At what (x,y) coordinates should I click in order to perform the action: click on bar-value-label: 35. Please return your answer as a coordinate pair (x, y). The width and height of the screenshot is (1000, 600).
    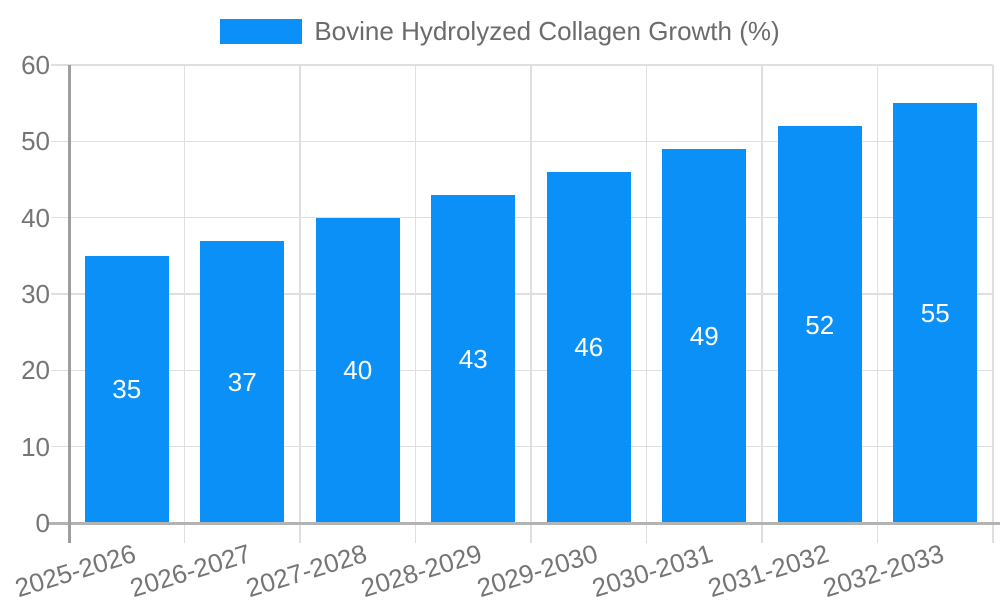
    Looking at the image, I should click on (127, 389).